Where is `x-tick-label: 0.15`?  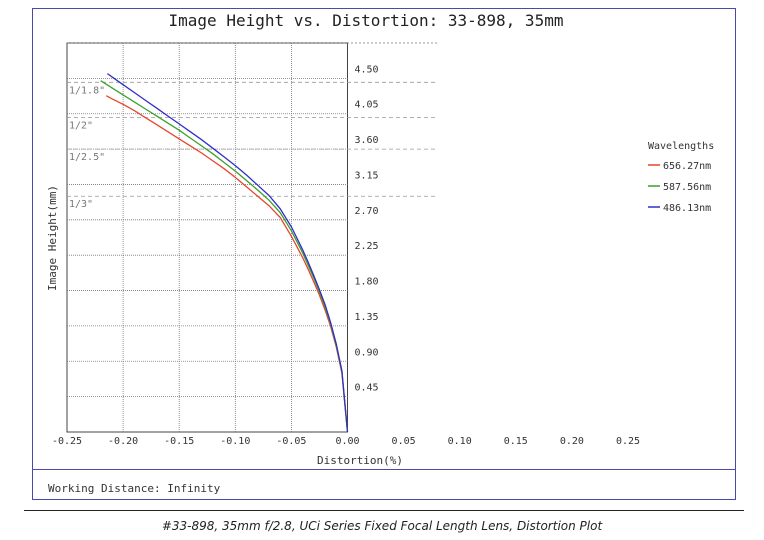 x-tick-label: 0.15 is located at coordinates (516, 441).